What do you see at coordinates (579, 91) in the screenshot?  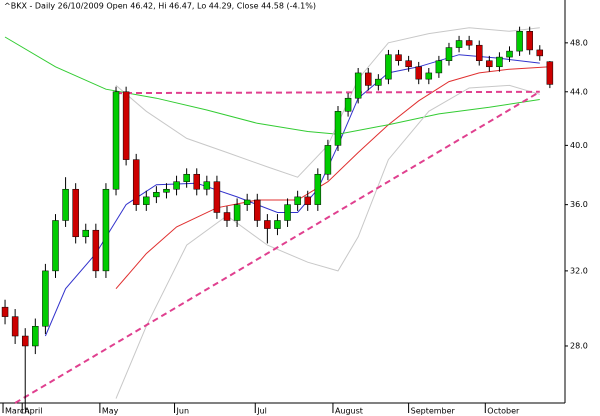 I see `y-tick-label: 44.0` at bounding box center [579, 91].